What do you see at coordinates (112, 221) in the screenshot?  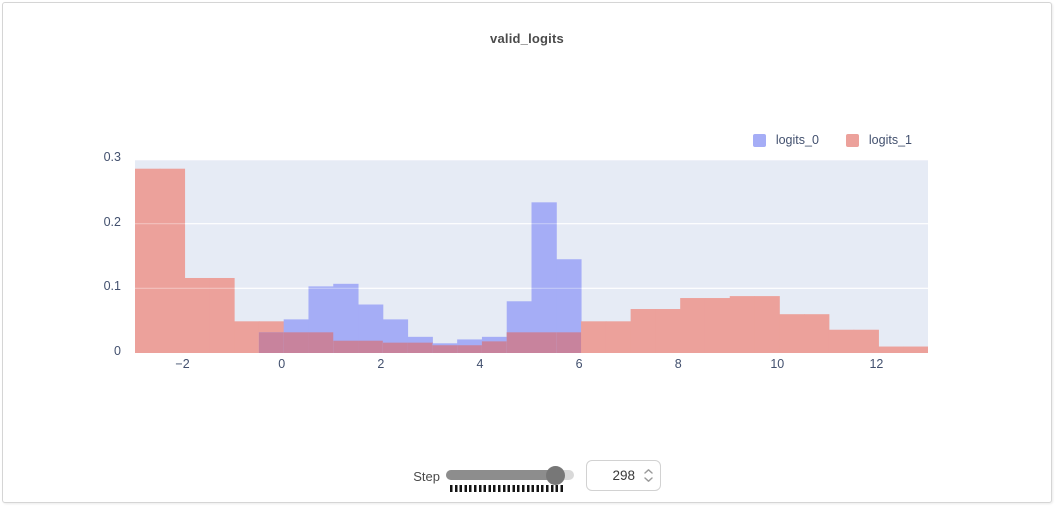 I see `y-tick-label: 0.2` at bounding box center [112, 221].